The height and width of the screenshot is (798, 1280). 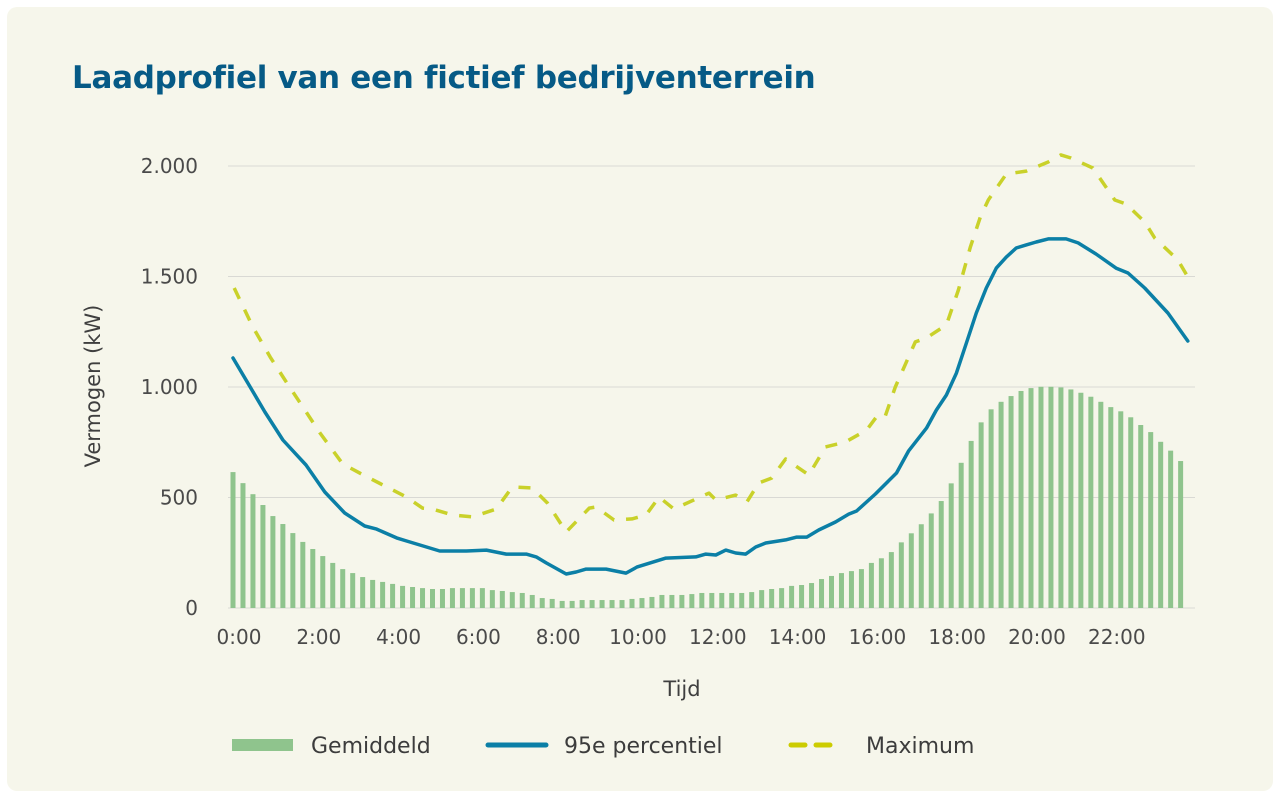 What do you see at coordinates (239, 637) in the screenshot?
I see `x-tick-label: 0:00` at bounding box center [239, 637].